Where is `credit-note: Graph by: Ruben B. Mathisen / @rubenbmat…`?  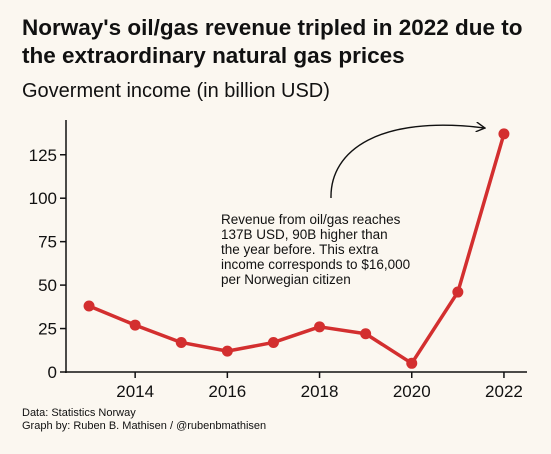 credit-note: Graph by: Ruben B. Mathisen / @rubenbmat… is located at coordinates (144, 426).